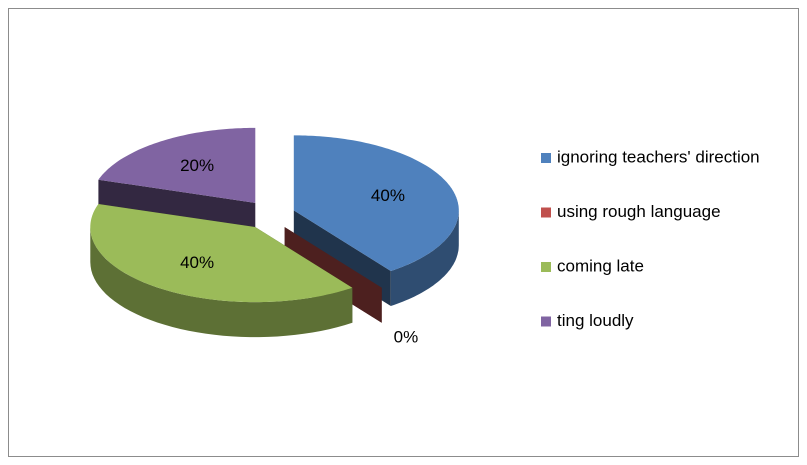 The width and height of the screenshot is (807, 465). I want to click on legend-label: using rough language, so click(639, 211).